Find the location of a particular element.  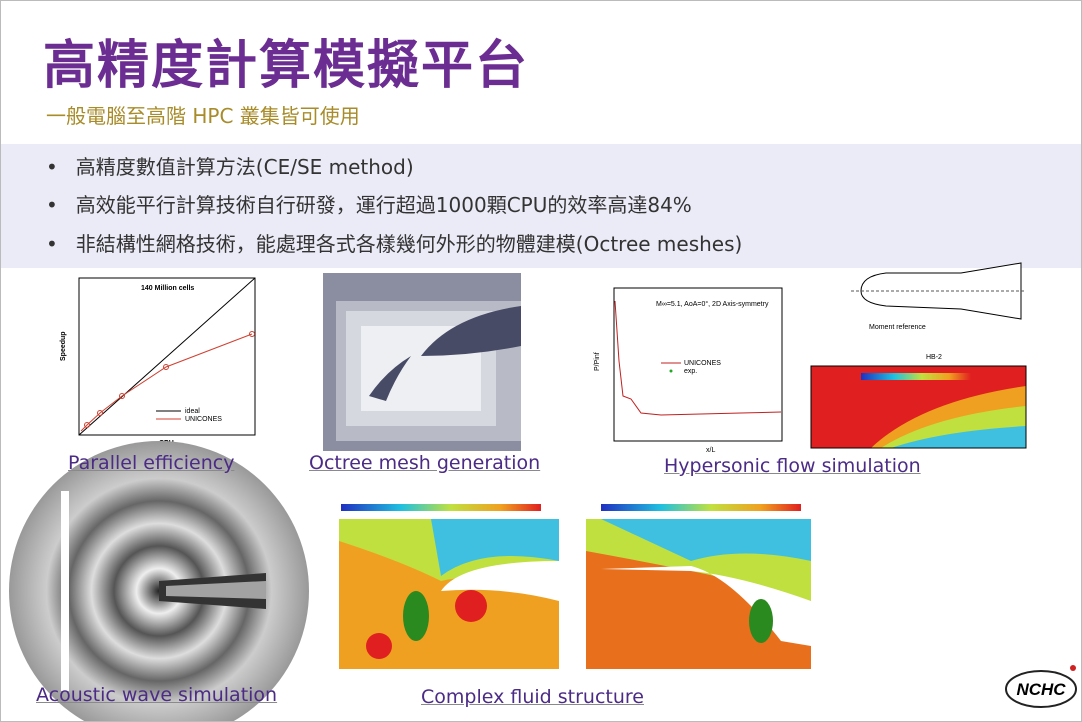

title: 高精度計算模擬平台 is located at coordinates (286, 66).